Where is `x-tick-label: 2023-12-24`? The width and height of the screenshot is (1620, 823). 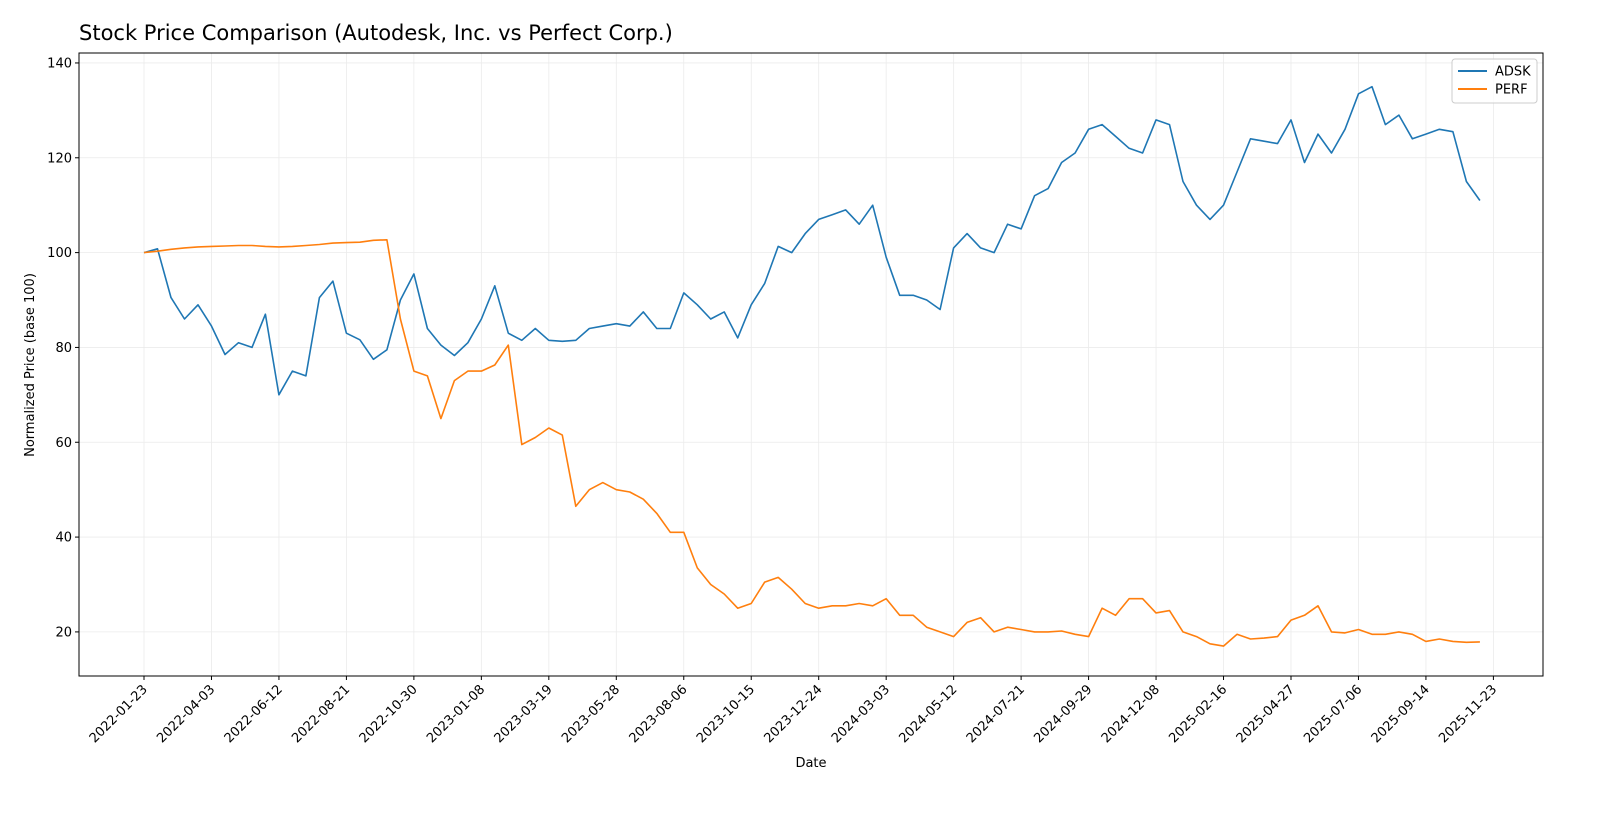 x-tick-label: 2023-12-24 is located at coordinates (793, 714).